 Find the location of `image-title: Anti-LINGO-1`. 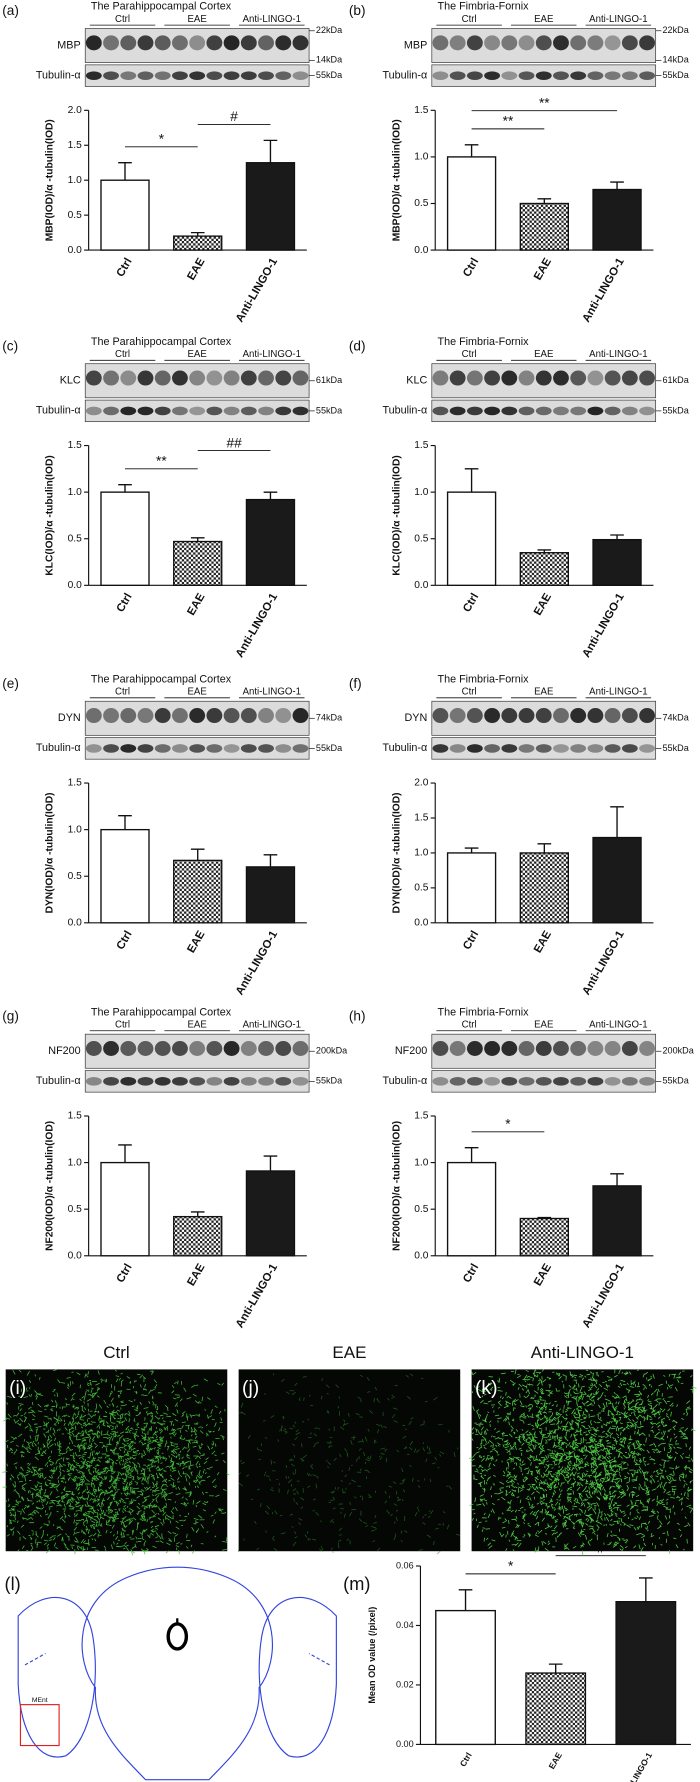

image-title: Anti-LINGO-1 is located at coordinates (582, 1352).